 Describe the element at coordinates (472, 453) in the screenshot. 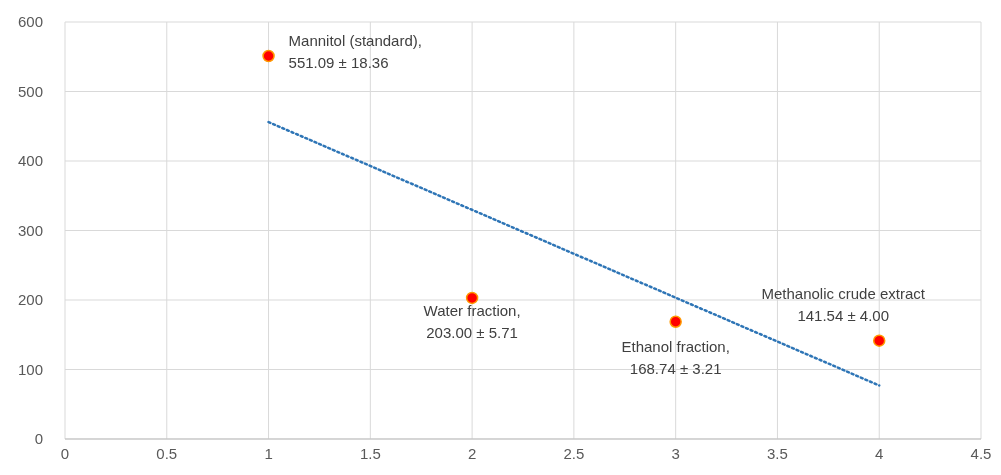

I see `x-tick-label: 2` at that location.